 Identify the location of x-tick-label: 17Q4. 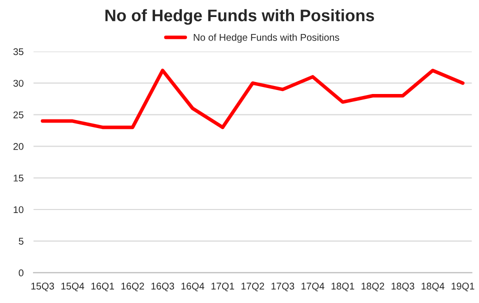
(313, 287).